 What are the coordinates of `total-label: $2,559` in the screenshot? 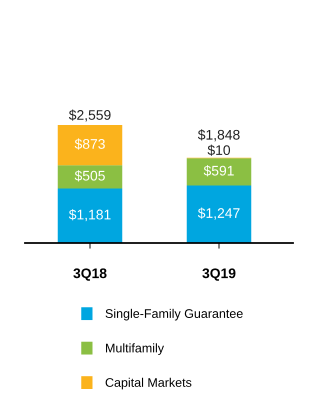 It's located at (89, 115).